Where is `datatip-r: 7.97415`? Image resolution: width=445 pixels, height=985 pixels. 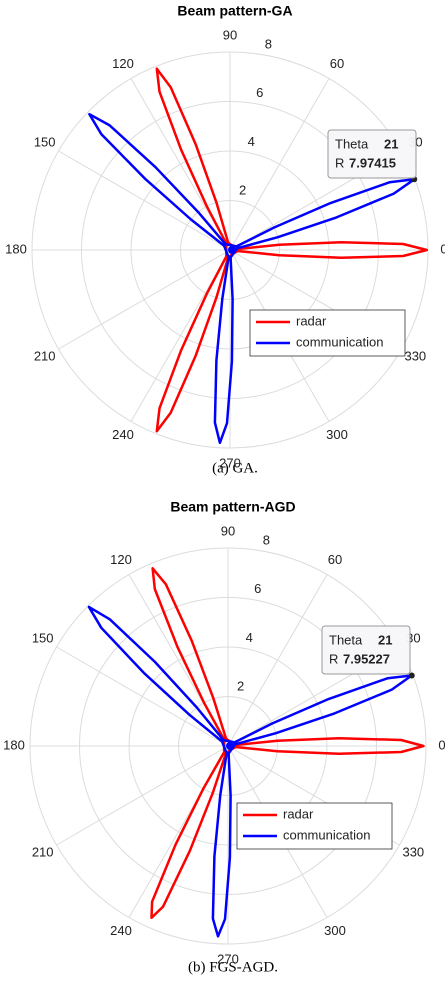
datatip-r: 7.97415 is located at coordinates (372, 162).